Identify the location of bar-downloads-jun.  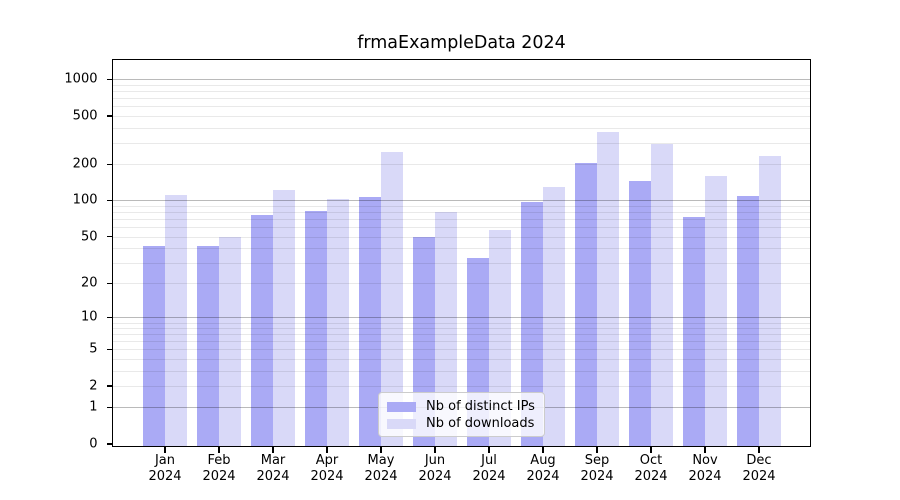
(446, 329).